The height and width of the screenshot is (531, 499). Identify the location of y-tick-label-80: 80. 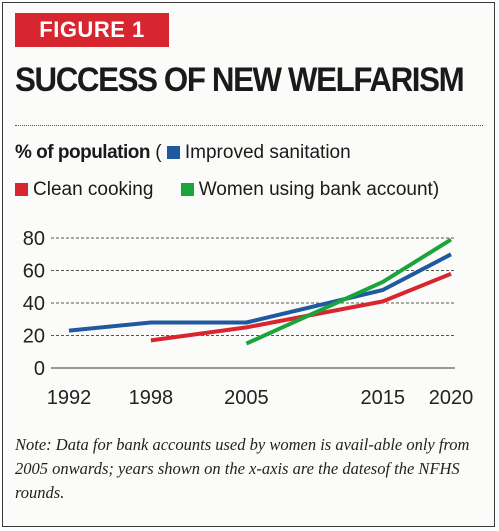
(34, 239).